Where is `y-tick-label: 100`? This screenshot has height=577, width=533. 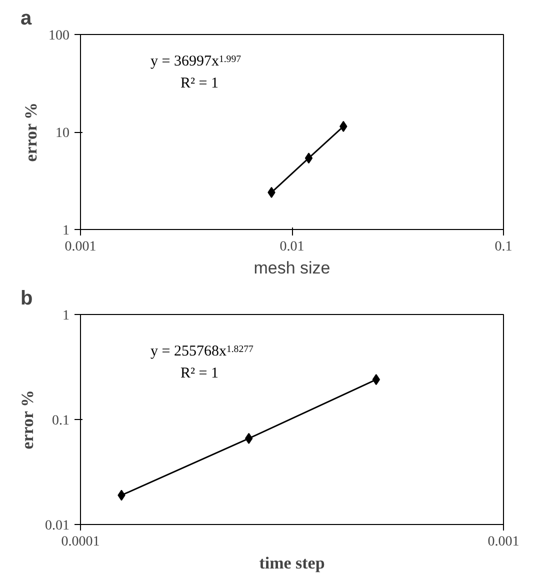
y-tick-label: 100 is located at coordinates (59, 36).